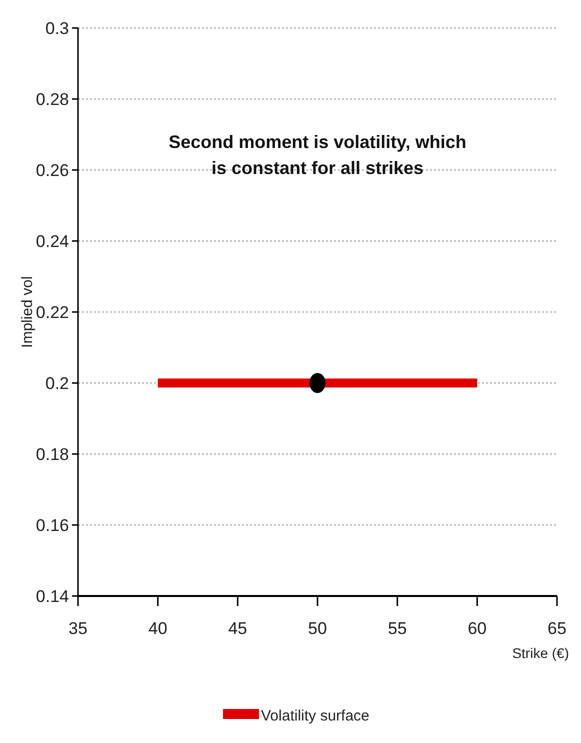  What do you see at coordinates (557, 628) in the screenshot?
I see `x-tick-label: 65` at bounding box center [557, 628].